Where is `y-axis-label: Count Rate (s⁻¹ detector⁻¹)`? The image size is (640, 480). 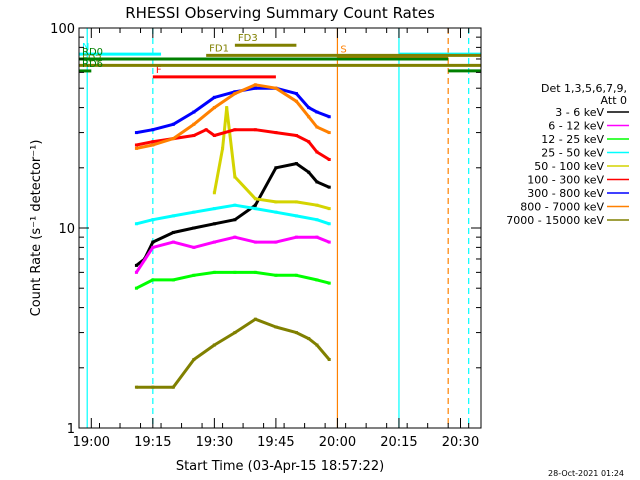 y-axis-label: Count Rate (s⁻¹ detector⁻¹) is located at coordinates (36, 228).